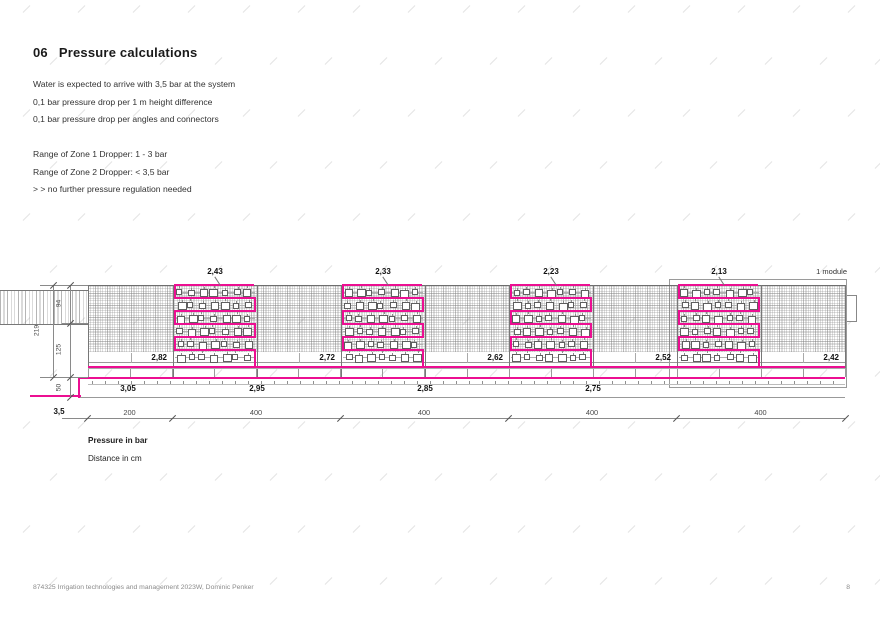  I want to click on wall-base-pressure-label: 2,52, so click(663, 357).